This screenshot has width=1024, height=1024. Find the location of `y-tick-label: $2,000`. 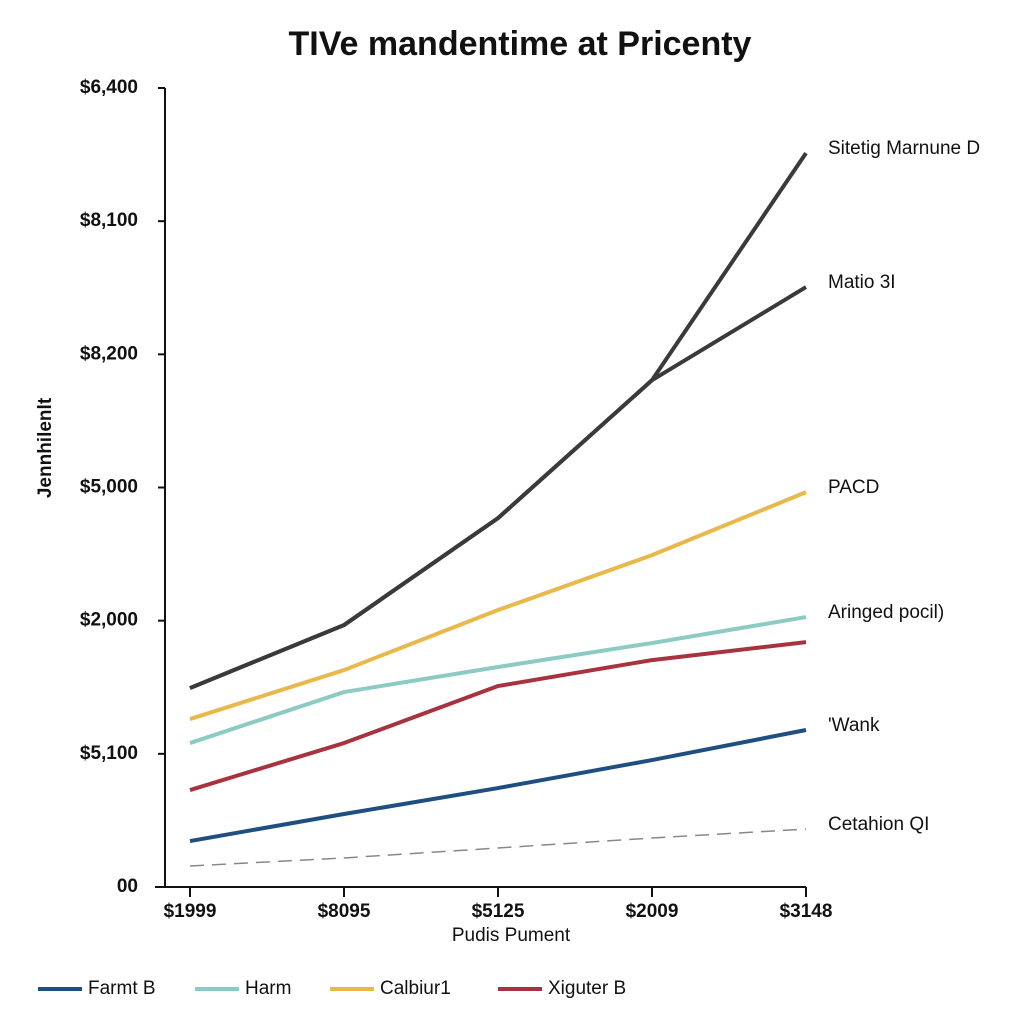

y-tick-label: $2,000 is located at coordinates (109, 620).